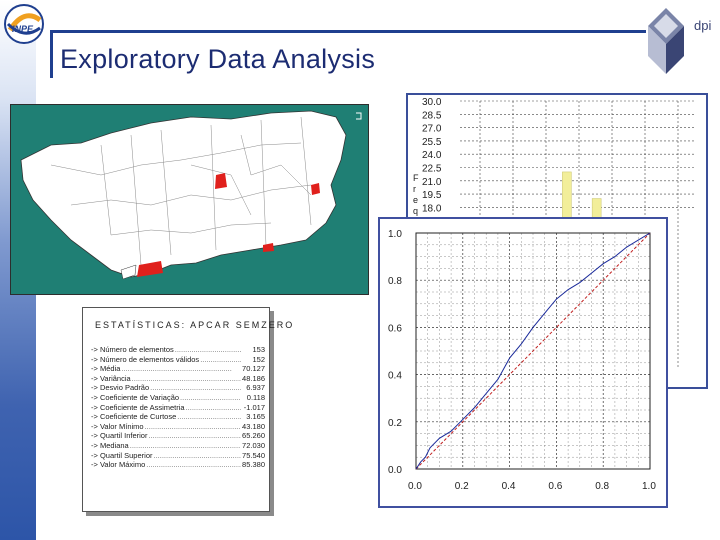 This screenshot has width=720, height=540. What do you see at coordinates (414, 189) in the screenshot?
I see `histogram-y-axis-label-letter: r` at bounding box center [414, 189].